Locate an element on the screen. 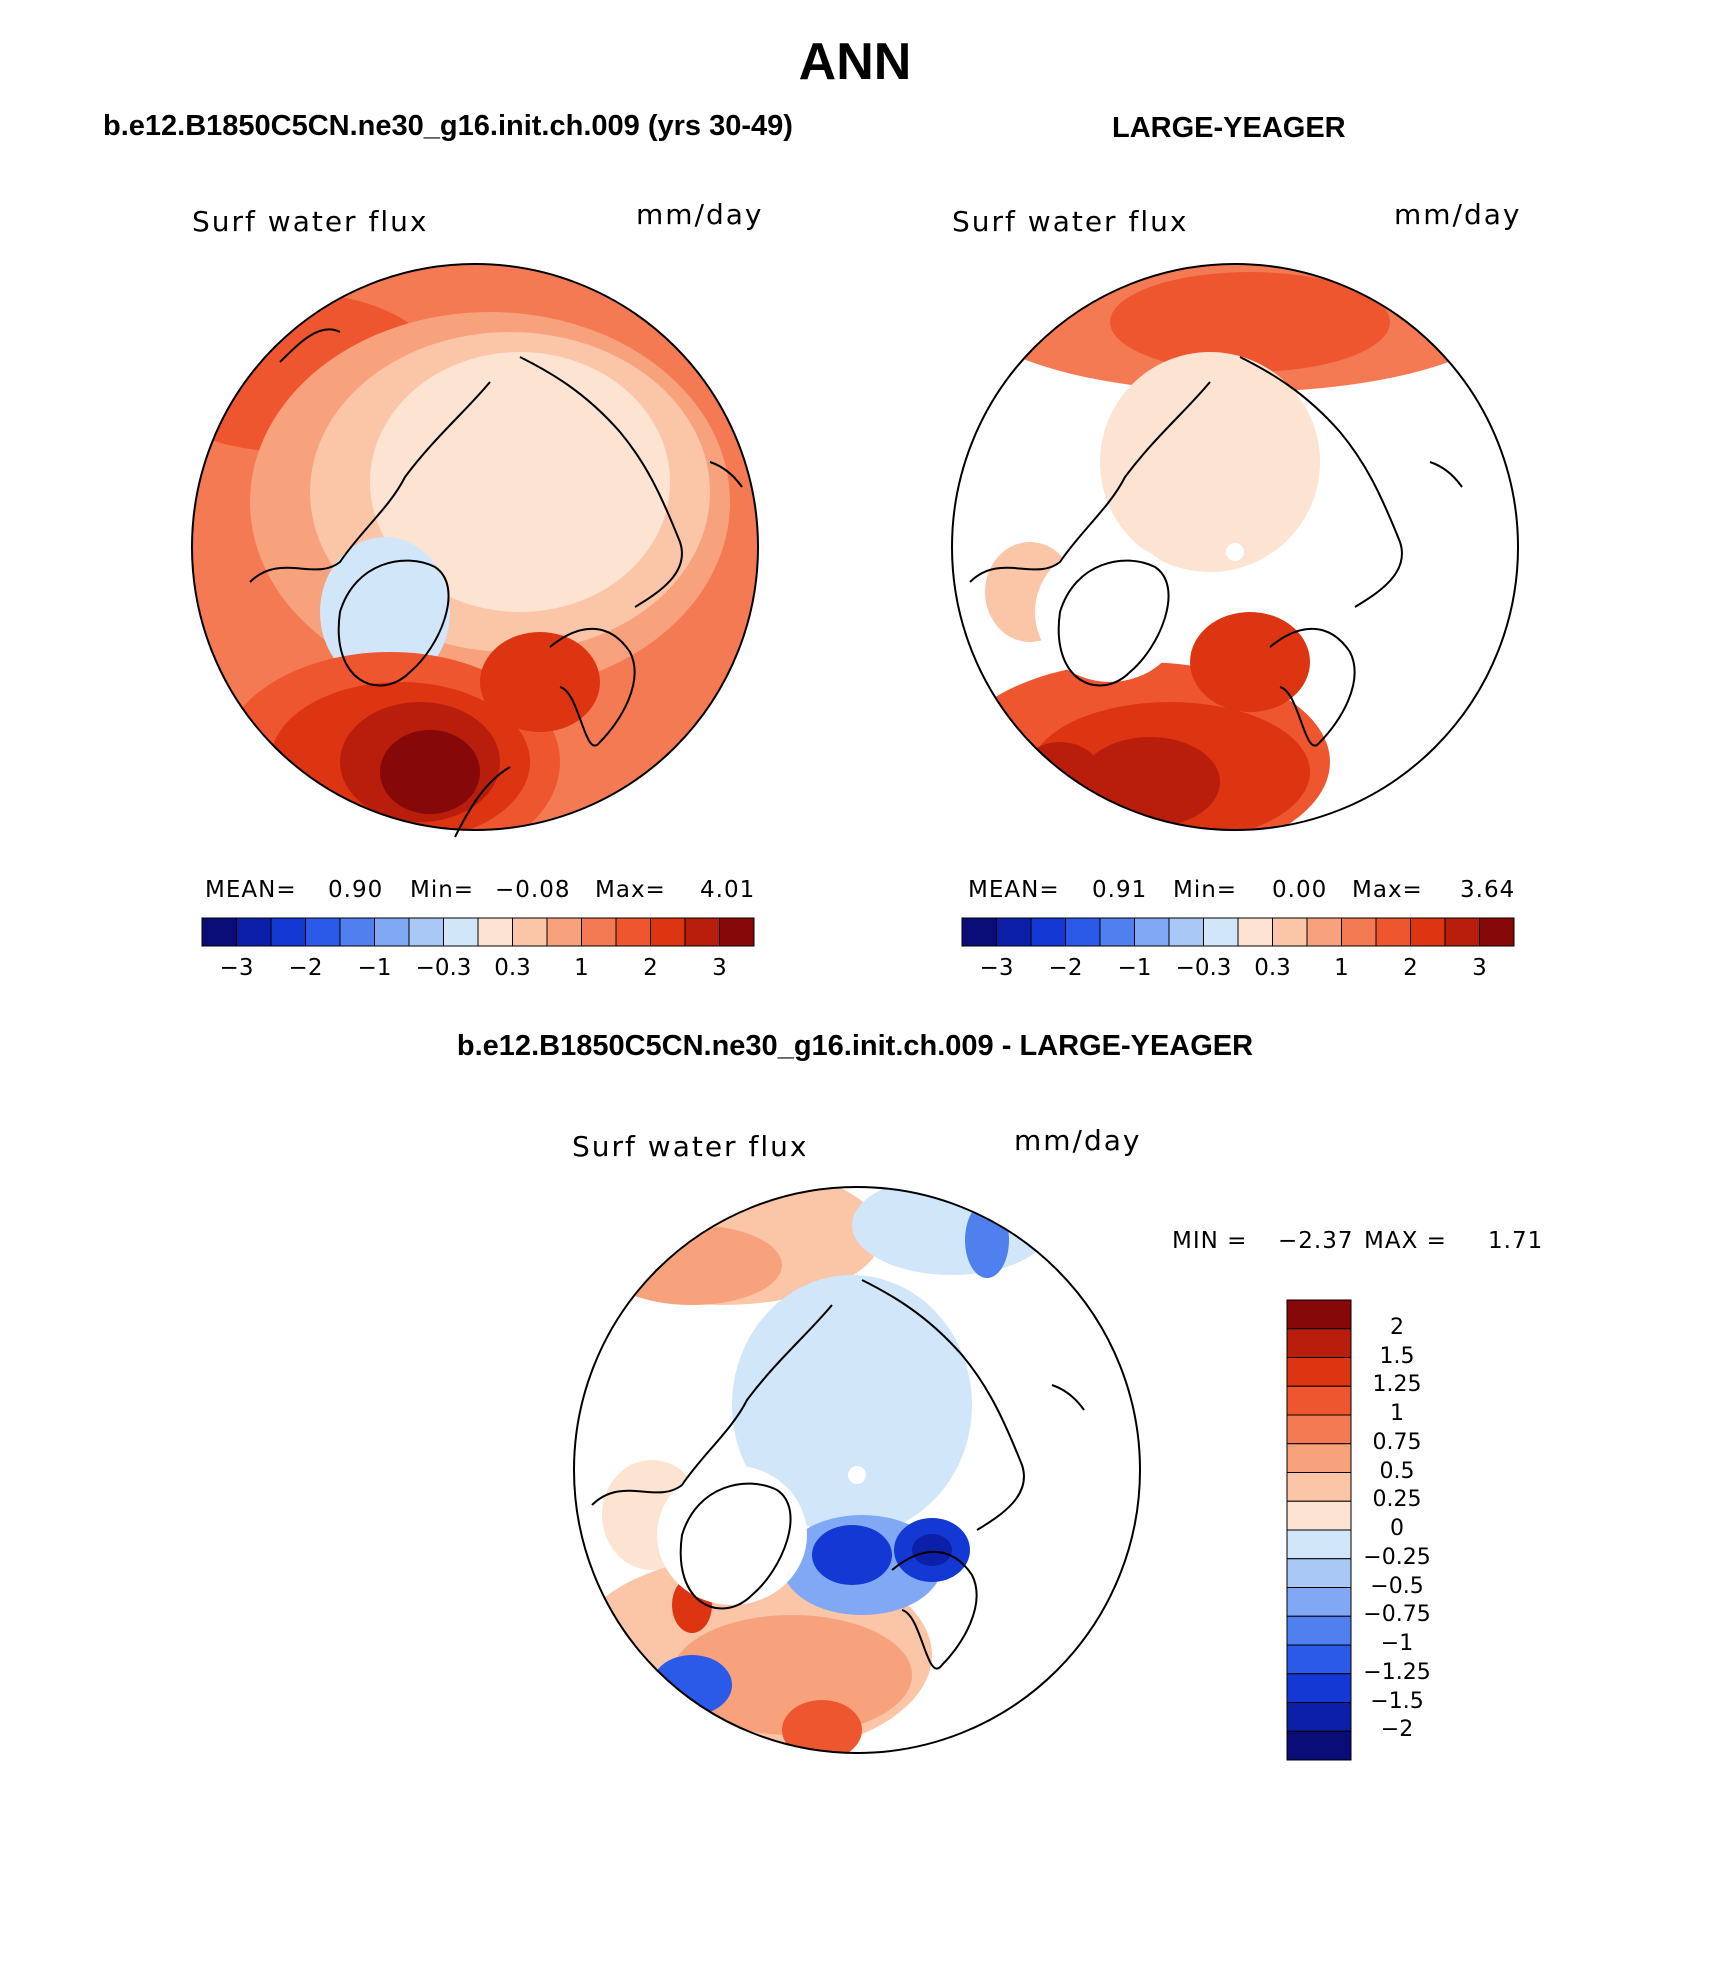 The height and width of the screenshot is (1969, 1710). left-min-value: −0.08 is located at coordinates (533, 890).